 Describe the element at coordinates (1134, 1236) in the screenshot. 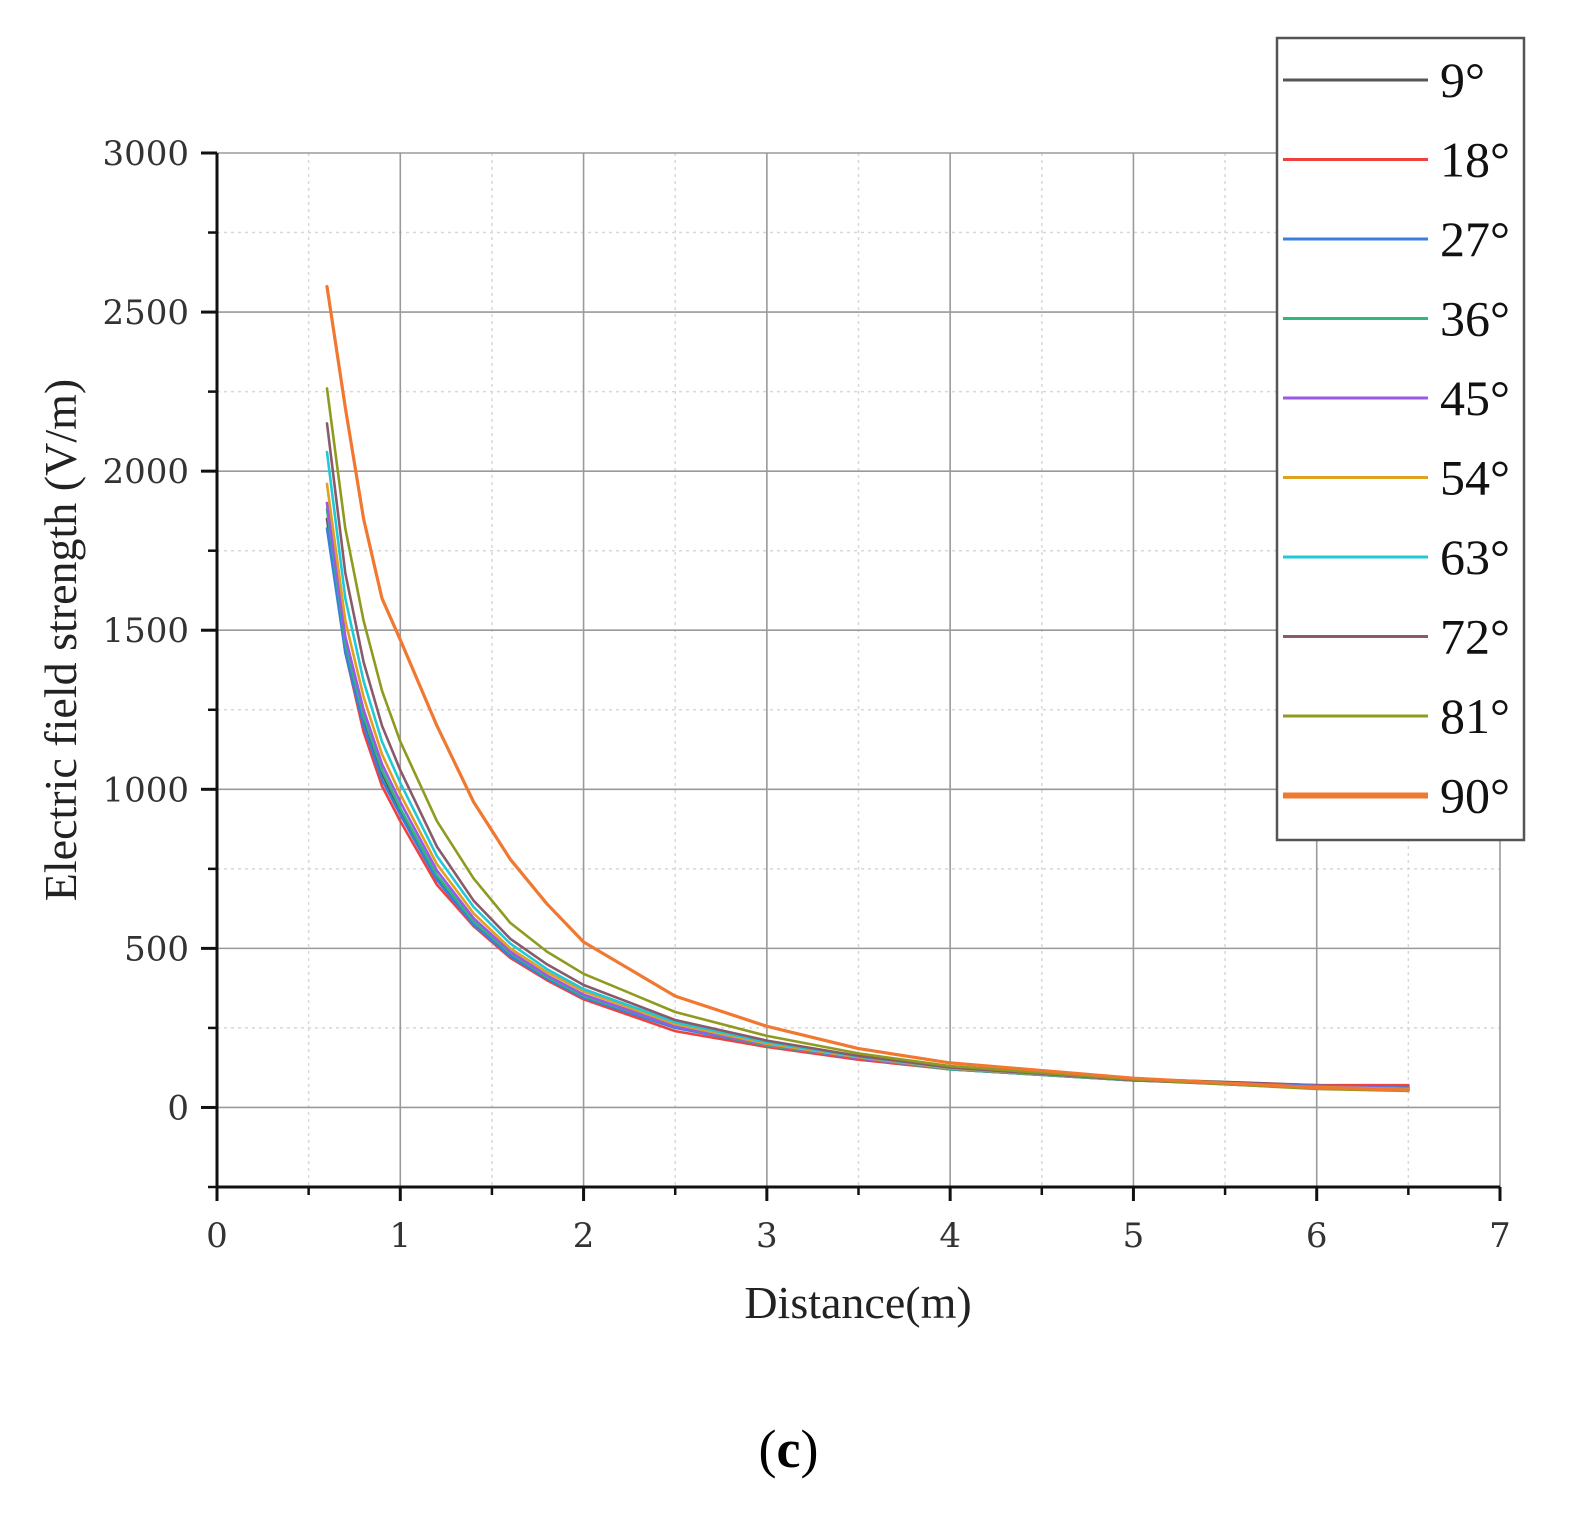

I see `x-tick-label: 5` at that location.